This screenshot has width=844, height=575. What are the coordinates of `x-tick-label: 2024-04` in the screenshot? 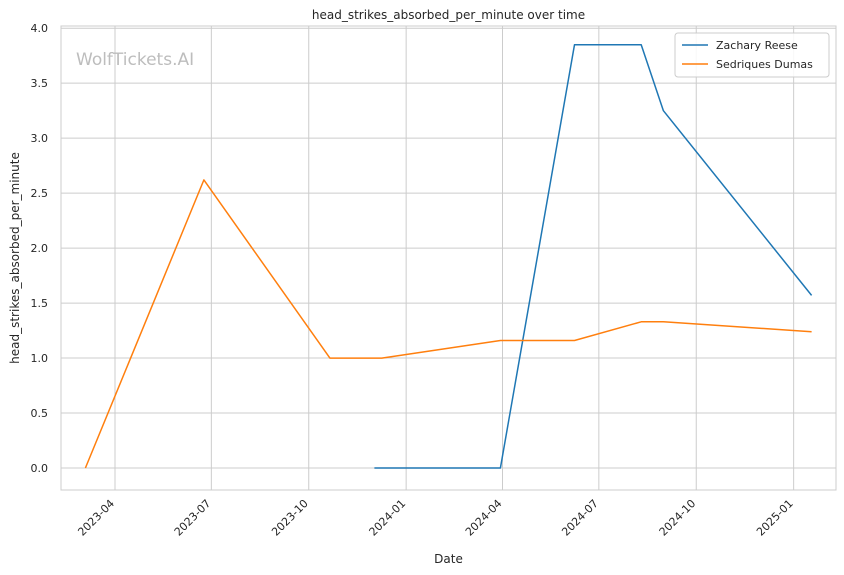 It's located at (484, 518).